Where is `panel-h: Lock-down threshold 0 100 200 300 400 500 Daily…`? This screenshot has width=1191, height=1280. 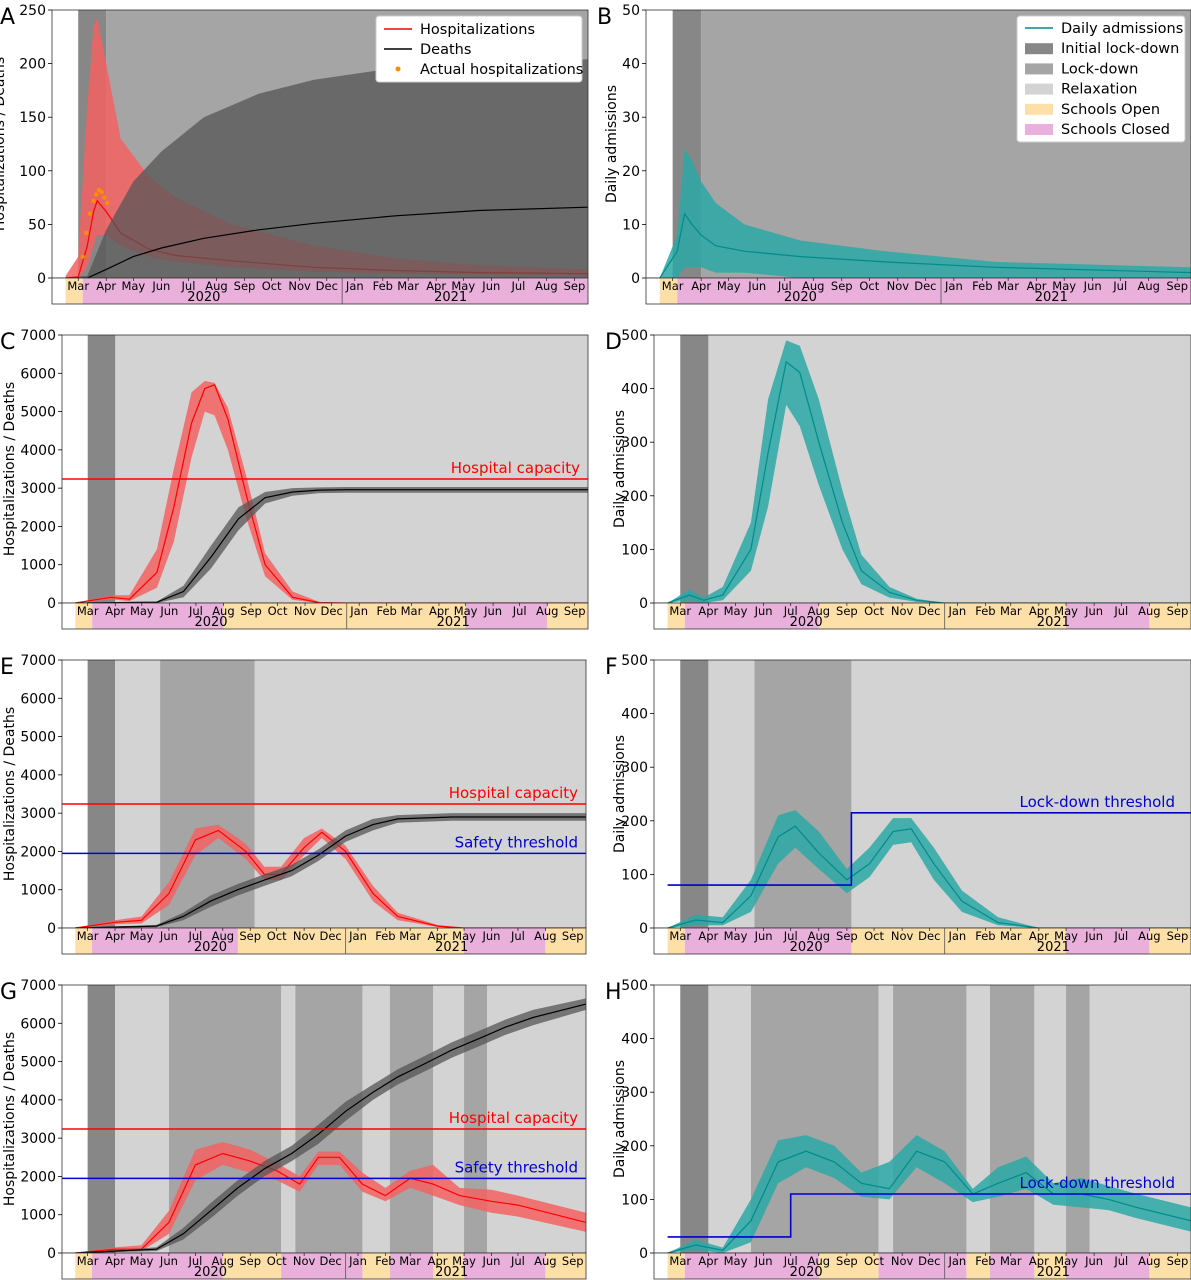
panel-h: Lock-down threshold 0 100 200 300 400 500 Daily… is located at coordinates (898, 1129).